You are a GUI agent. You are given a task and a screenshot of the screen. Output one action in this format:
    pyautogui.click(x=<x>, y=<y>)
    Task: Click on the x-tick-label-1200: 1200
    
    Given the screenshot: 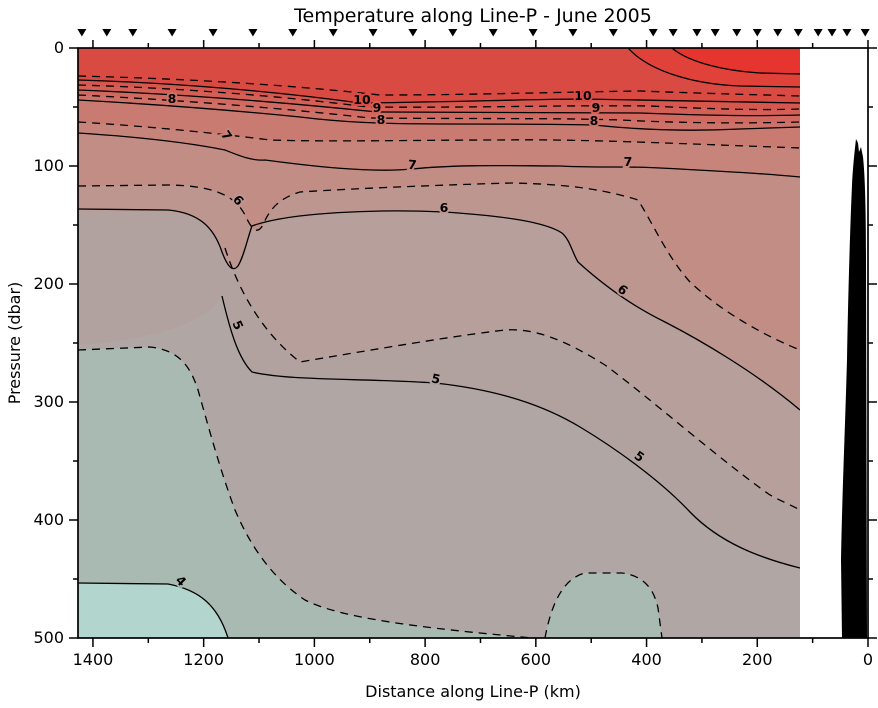 What is the action you would take?
    pyautogui.click(x=203, y=659)
    